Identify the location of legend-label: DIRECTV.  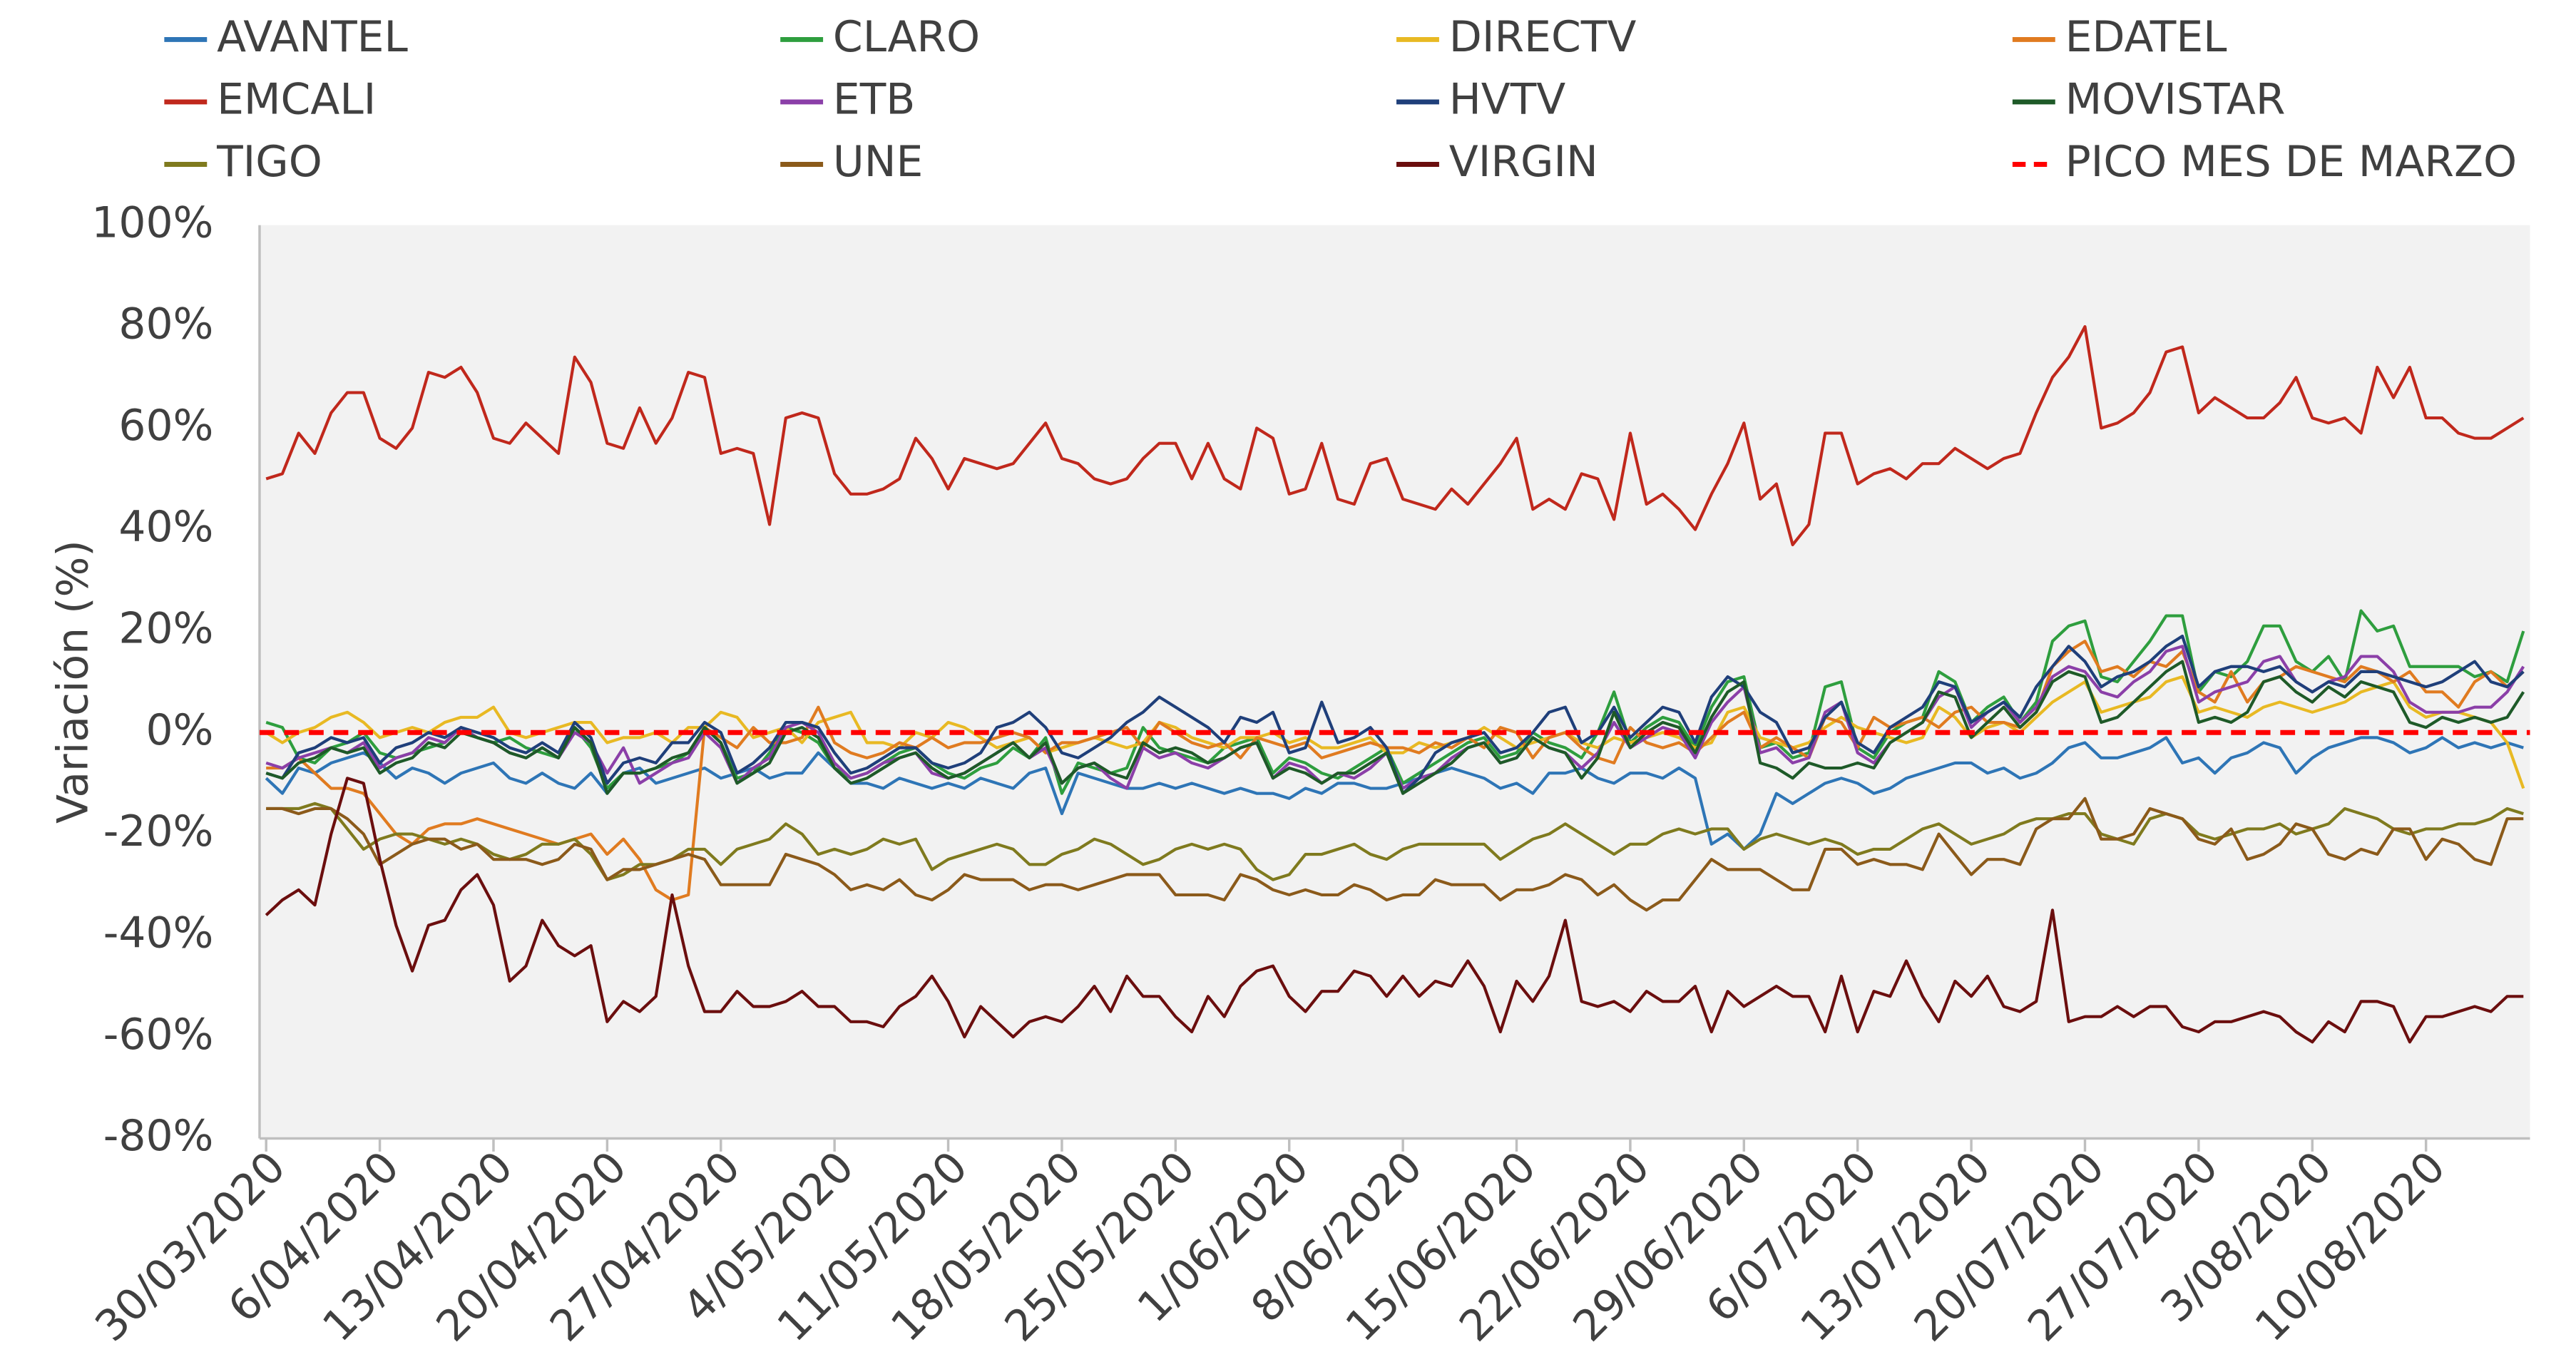
(1543, 37).